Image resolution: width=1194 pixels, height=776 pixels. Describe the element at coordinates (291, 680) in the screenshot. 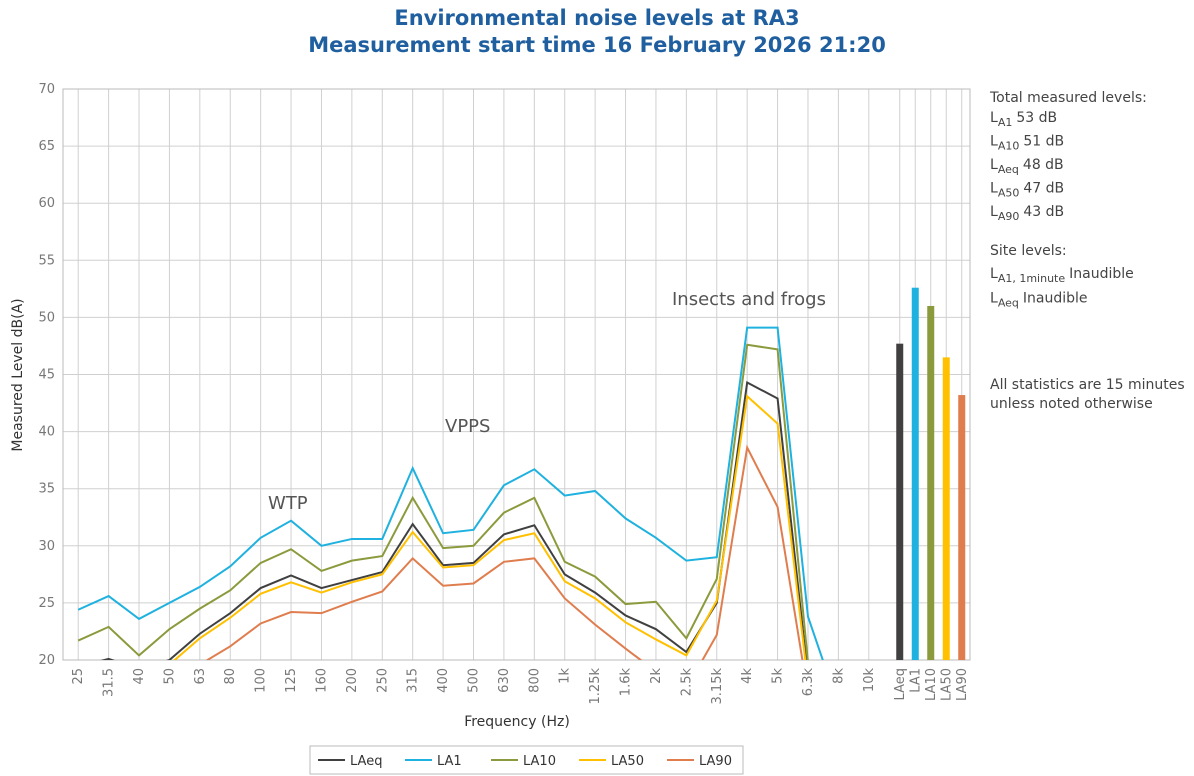

I see `x-tick-label: 125` at that location.